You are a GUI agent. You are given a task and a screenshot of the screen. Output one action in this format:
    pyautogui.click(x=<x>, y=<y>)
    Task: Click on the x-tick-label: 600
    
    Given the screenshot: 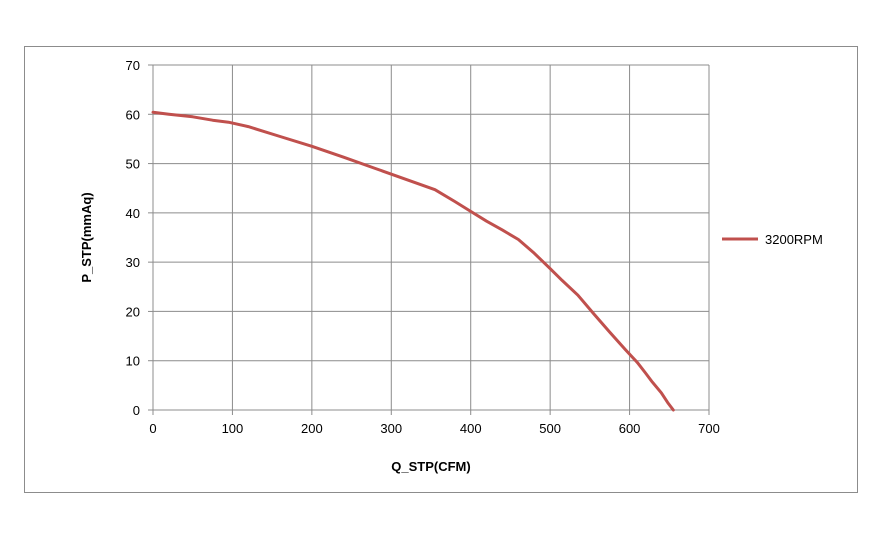 What is the action you would take?
    pyautogui.click(x=630, y=428)
    